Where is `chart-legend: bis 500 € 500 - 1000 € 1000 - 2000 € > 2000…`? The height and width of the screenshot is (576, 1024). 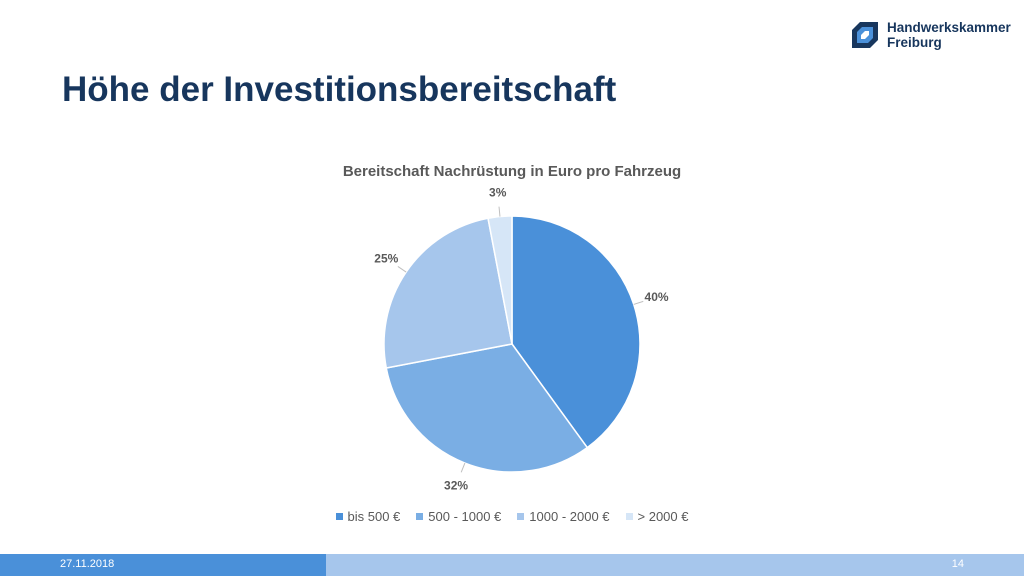
chart-legend: bis 500 € 500 - 1000 € 1000 - 2000 € > 2000… is located at coordinates (512, 516).